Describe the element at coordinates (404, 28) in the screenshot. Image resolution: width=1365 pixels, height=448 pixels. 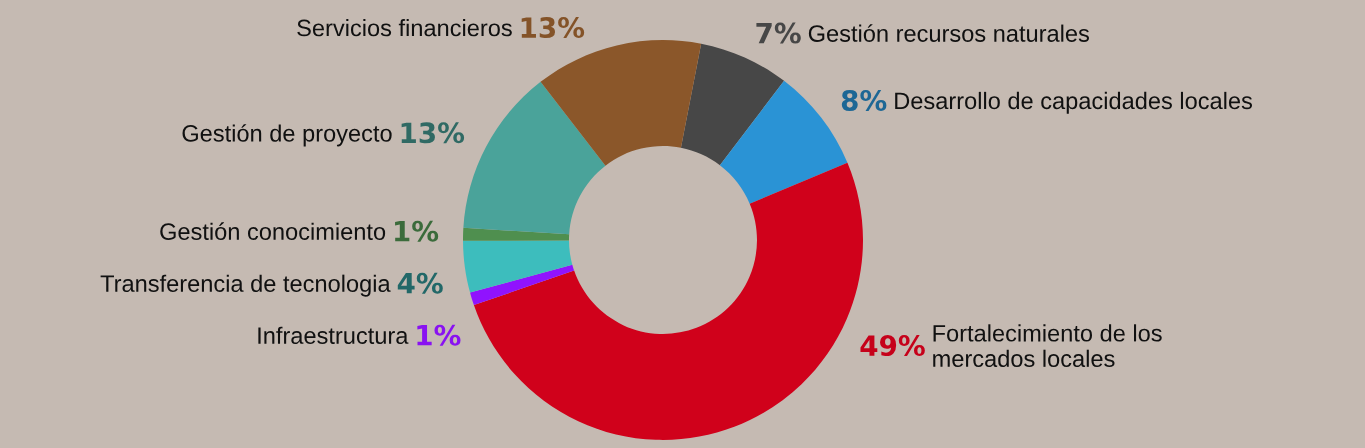
I see `slice-label: Servicios financieros` at that location.